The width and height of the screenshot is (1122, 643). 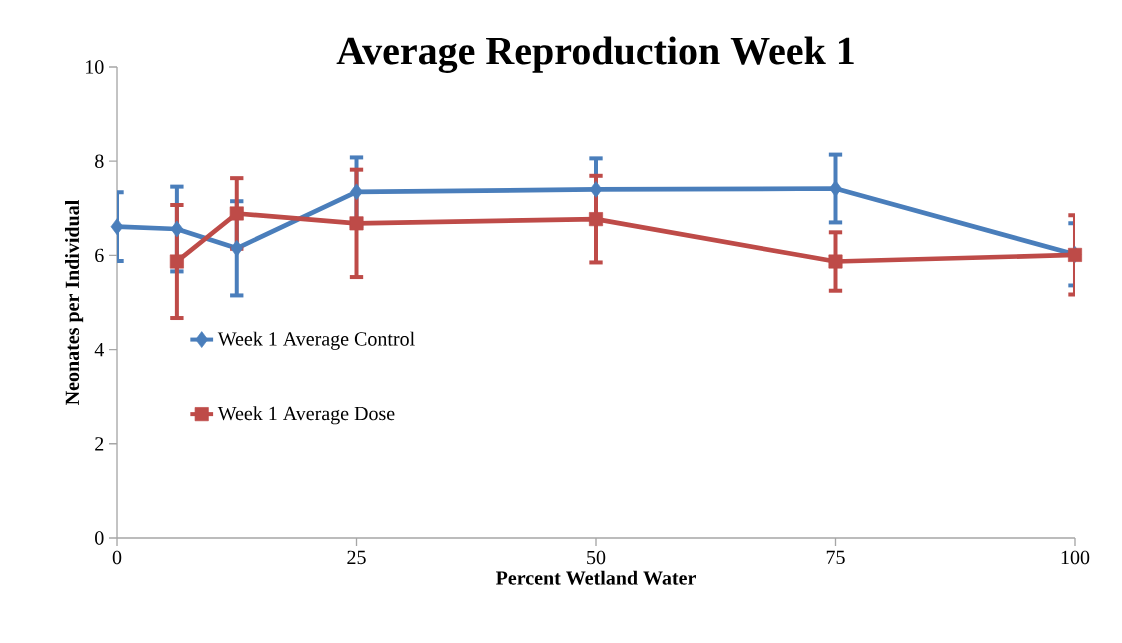 What do you see at coordinates (356, 557) in the screenshot?
I see `x-tick-label: 25` at bounding box center [356, 557].